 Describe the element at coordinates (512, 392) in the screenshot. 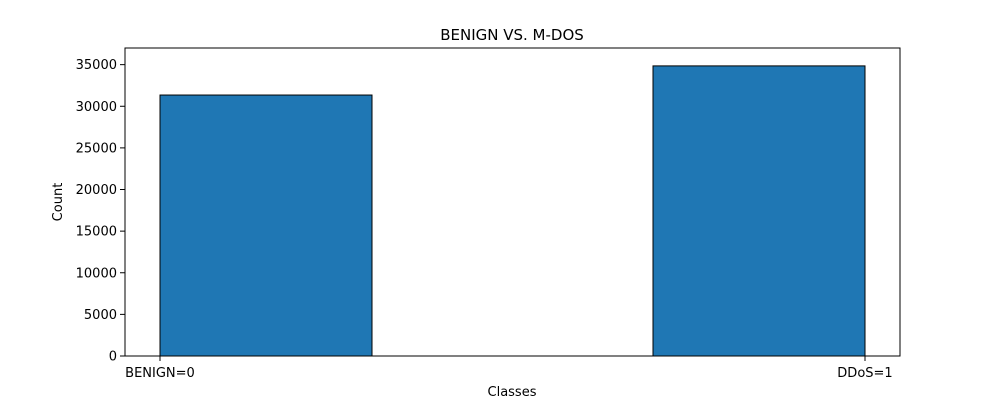

I see `x-axis-label: Classes` at that location.